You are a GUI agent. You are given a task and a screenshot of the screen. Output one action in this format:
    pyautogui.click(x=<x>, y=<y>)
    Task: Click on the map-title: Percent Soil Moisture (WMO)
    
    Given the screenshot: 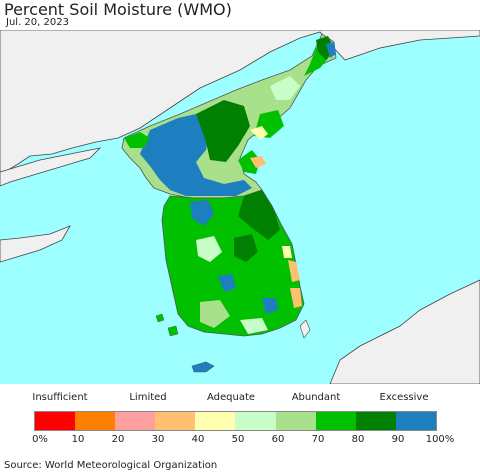 What is the action you would take?
    pyautogui.click(x=118, y=9)
    